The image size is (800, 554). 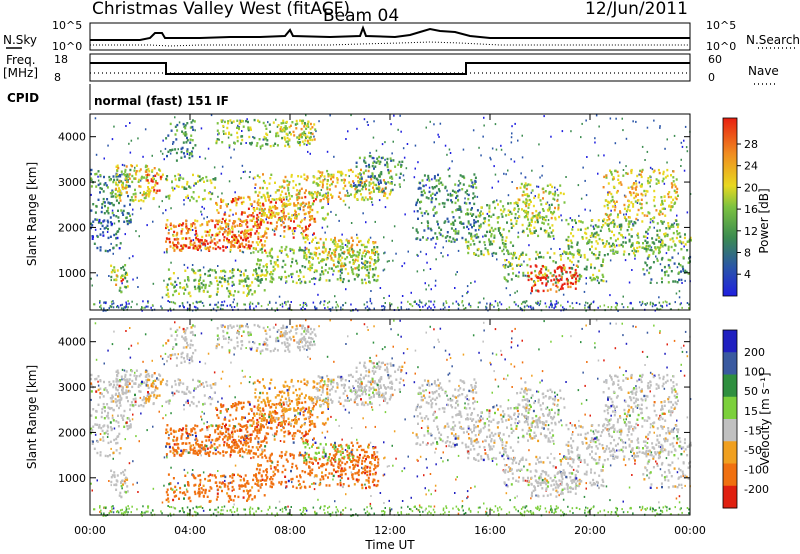 What do you see at coordinates (67, 46) in the screenshot?
I see `nsky-tick-lo: 10^0` at bounding box center [67, 46].